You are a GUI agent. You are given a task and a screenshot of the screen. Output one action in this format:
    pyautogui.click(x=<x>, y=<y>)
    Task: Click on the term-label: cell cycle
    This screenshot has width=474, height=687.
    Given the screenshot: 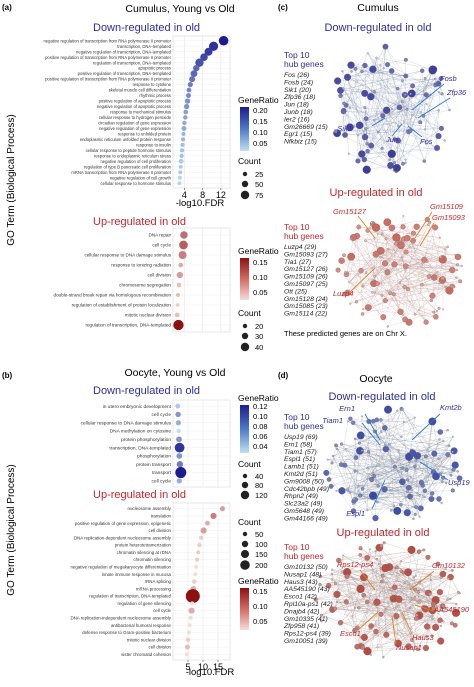 What is the action you would take?
    pyautogui.click(x=162, y=415)
    